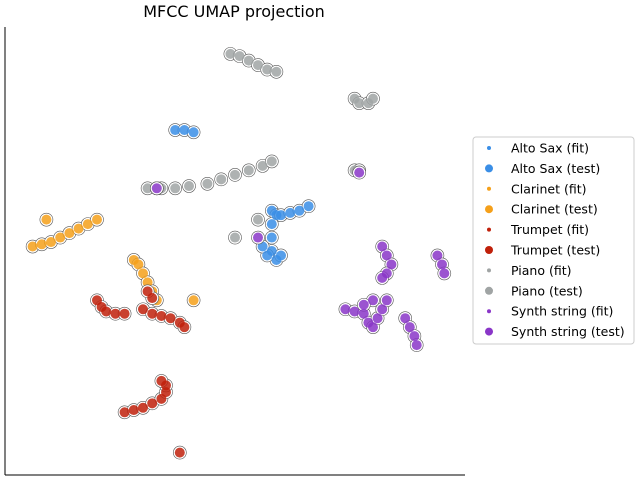 Image resolution: width=640 pixels, height=480 pixels. Describe the element at coordinates (562, 311) in the screenshot. I see `legend-label-synth-string-fit: Synth string (fit)` at that location.